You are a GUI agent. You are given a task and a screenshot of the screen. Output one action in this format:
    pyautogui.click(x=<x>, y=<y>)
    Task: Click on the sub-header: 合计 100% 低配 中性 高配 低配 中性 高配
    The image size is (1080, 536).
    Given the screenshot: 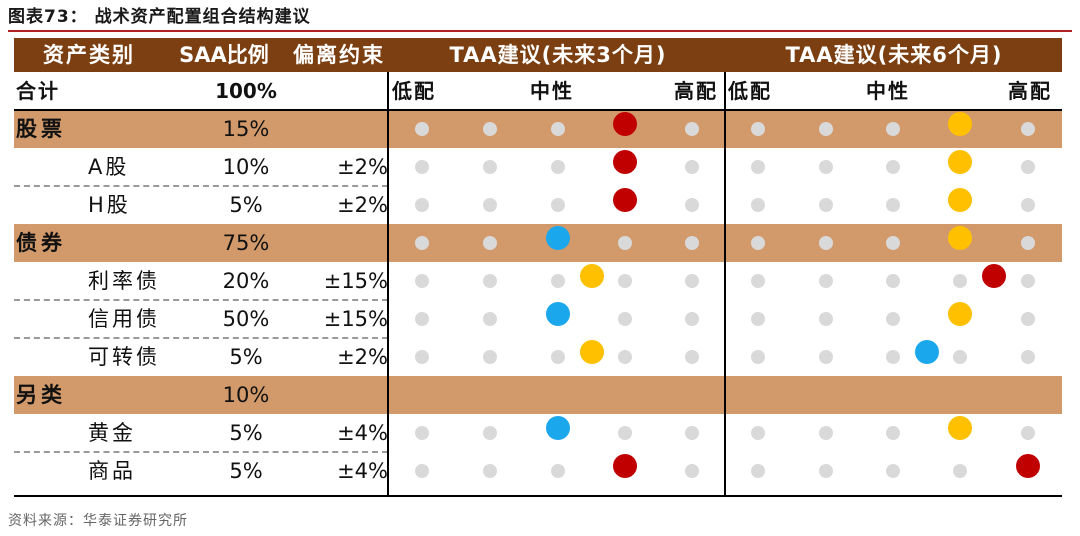 What is the action you would take?
    pyautogui.click(x=538, y=91)
    